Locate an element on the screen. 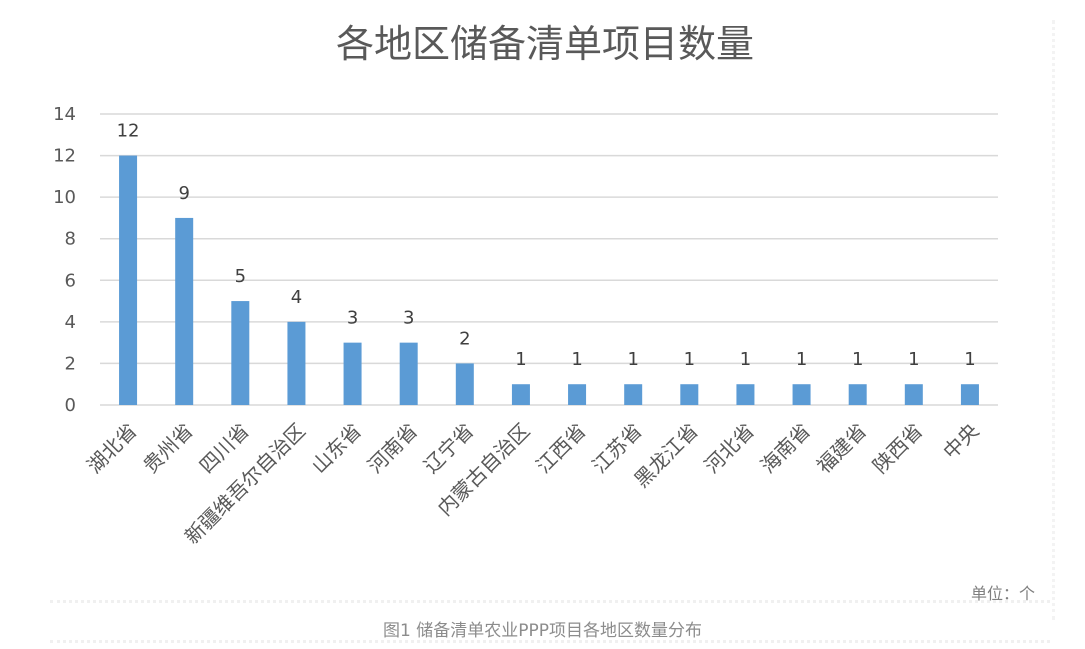 This screenshot has height=649, width=1085. x-category-label: 海南省 is located at coordinates (785, 448).